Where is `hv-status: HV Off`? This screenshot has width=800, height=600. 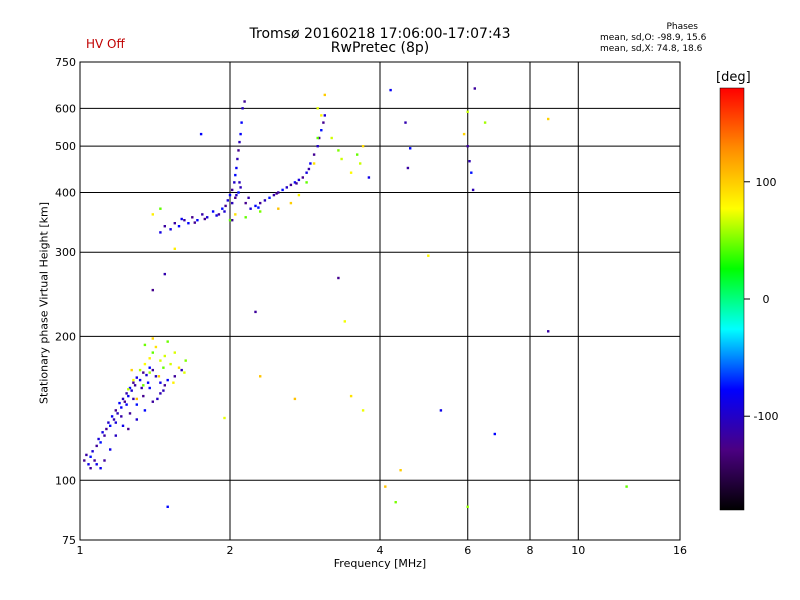 hv-status: HV Off is located at coordinates (105, 44).